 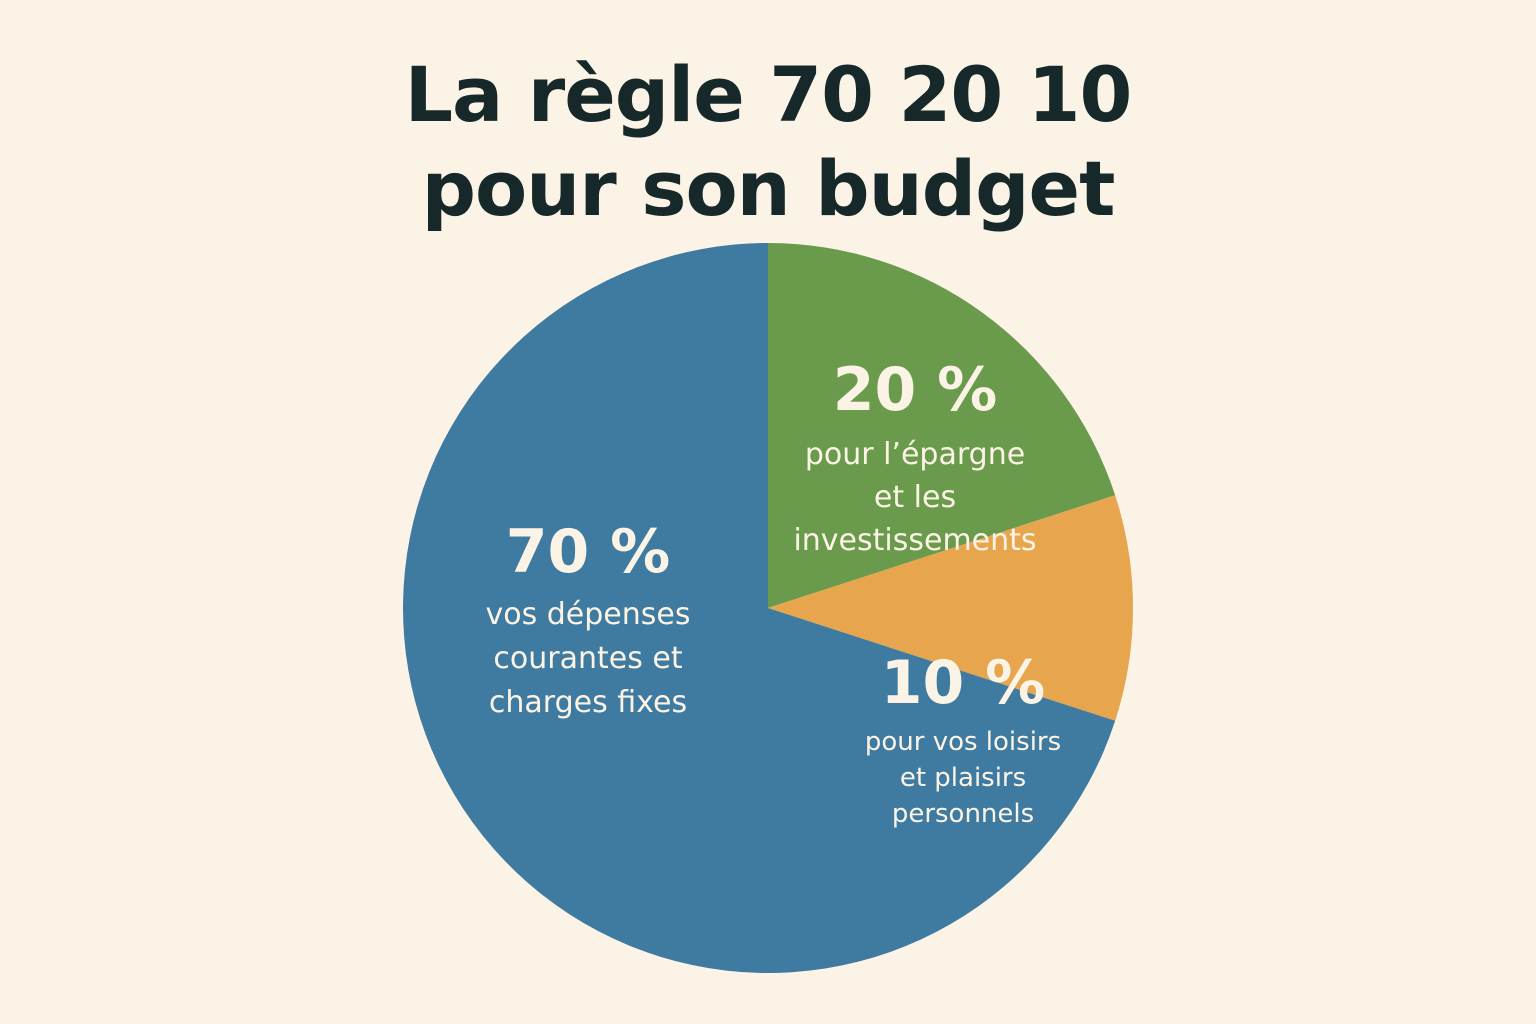 I want to click on slice-label-10-desc-line-2: et plaisirs, so click(x=963, y=778).